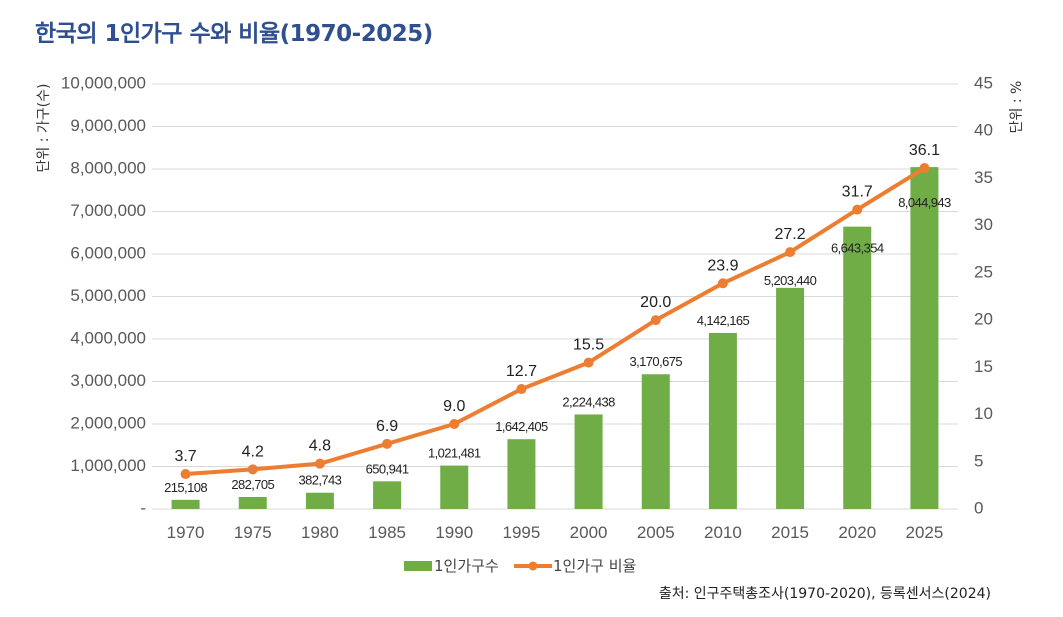 The height and width of the screenshot is (617, 1063). I want to click on x-tick-label: 1990, so click(454, 532).